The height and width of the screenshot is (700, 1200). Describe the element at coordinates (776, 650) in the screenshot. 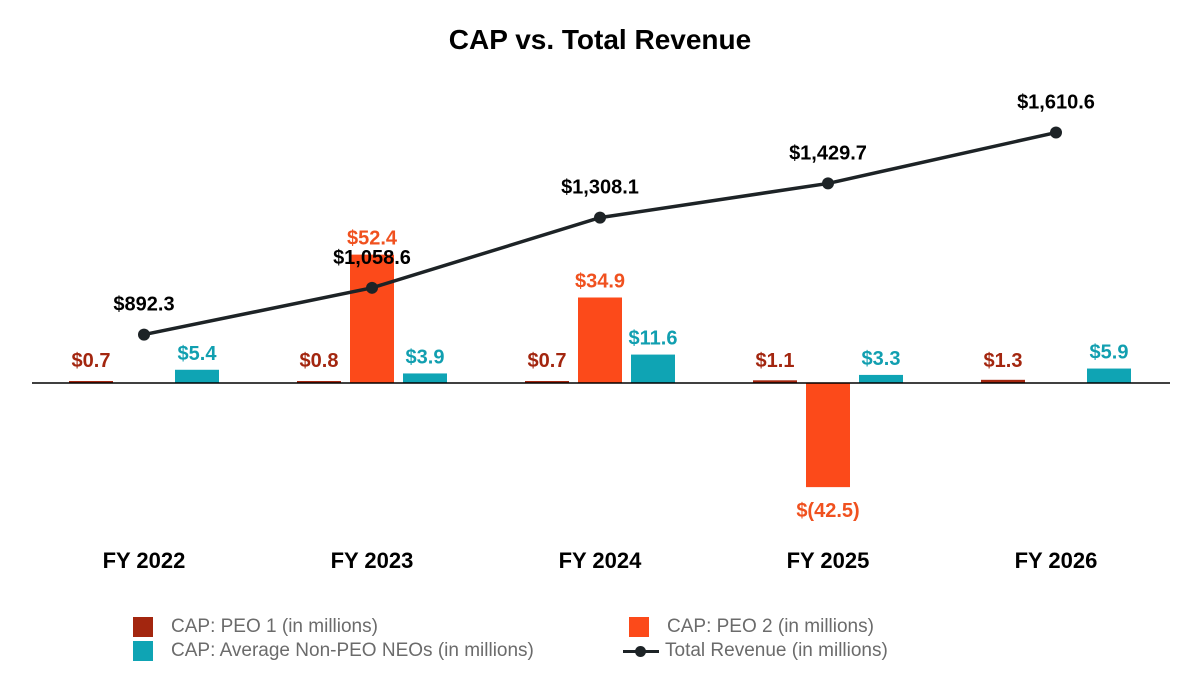

I see `legend-label-revenue: Total Revenue (in millions)` at that location.